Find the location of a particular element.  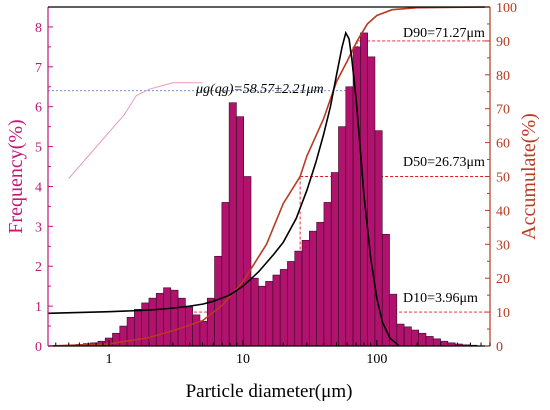

annotation-d10: D10=3.96μm is located at coordinates (440, 298).